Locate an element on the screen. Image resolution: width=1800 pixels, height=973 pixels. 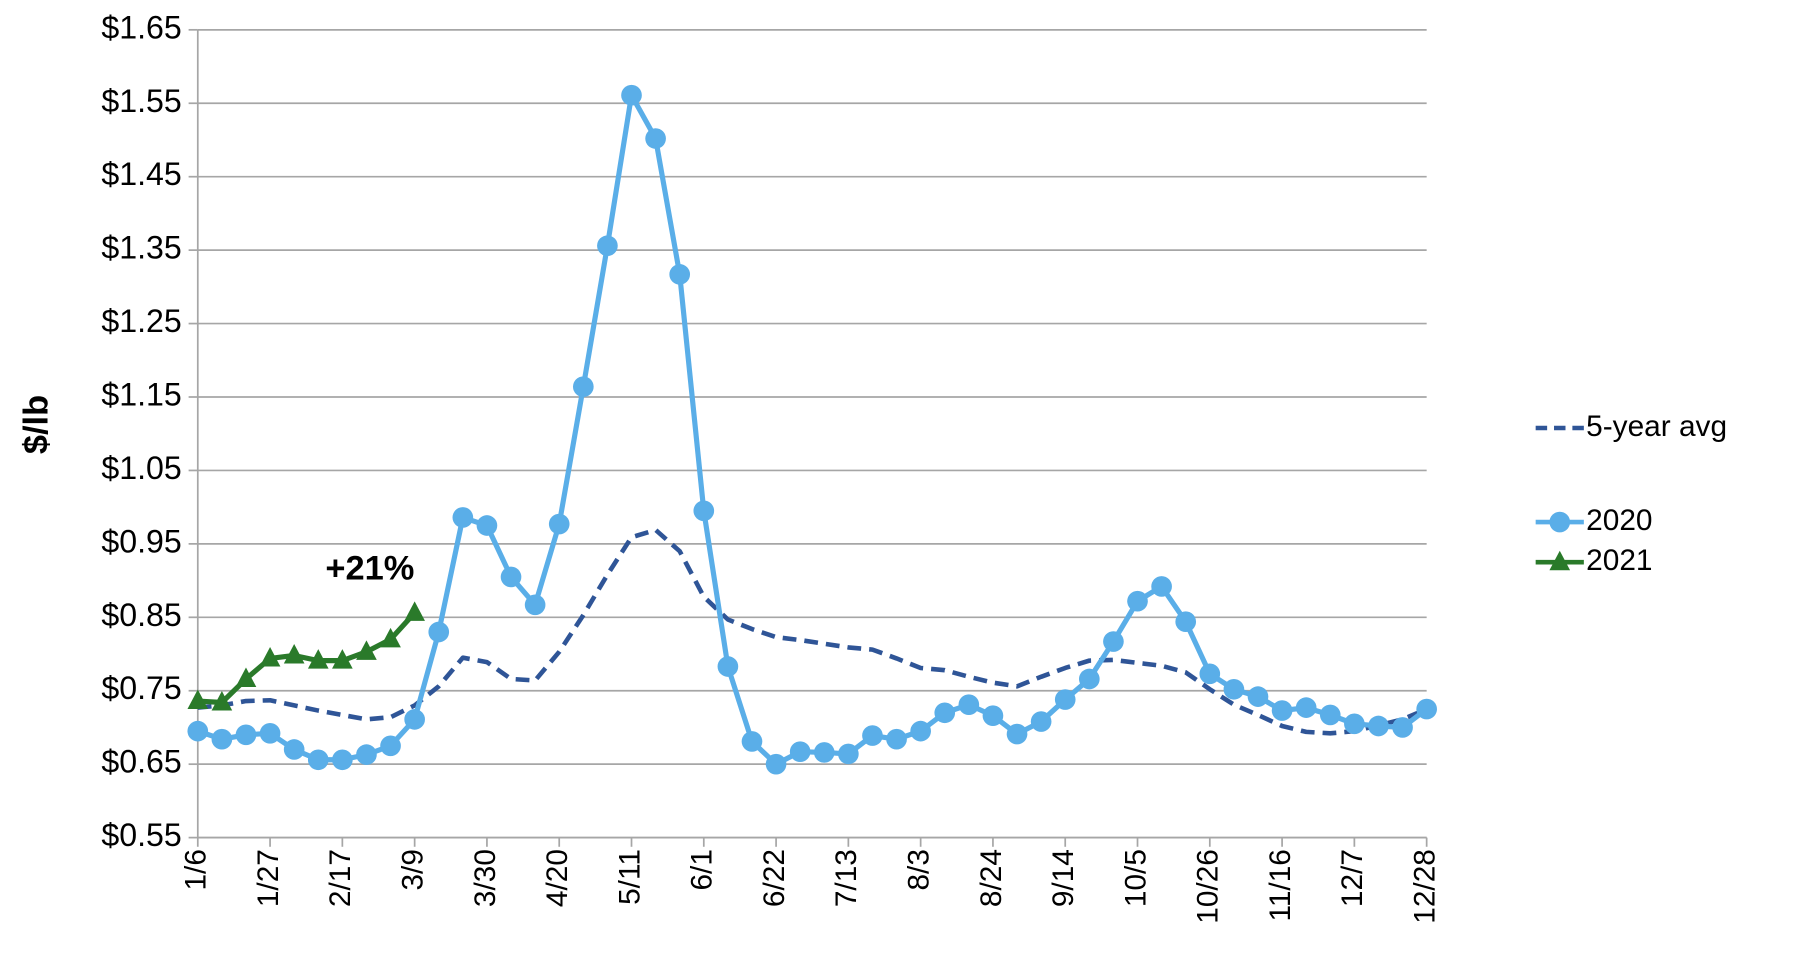
x-tick-label: 9/14 is located at coordinates (1063, 878).